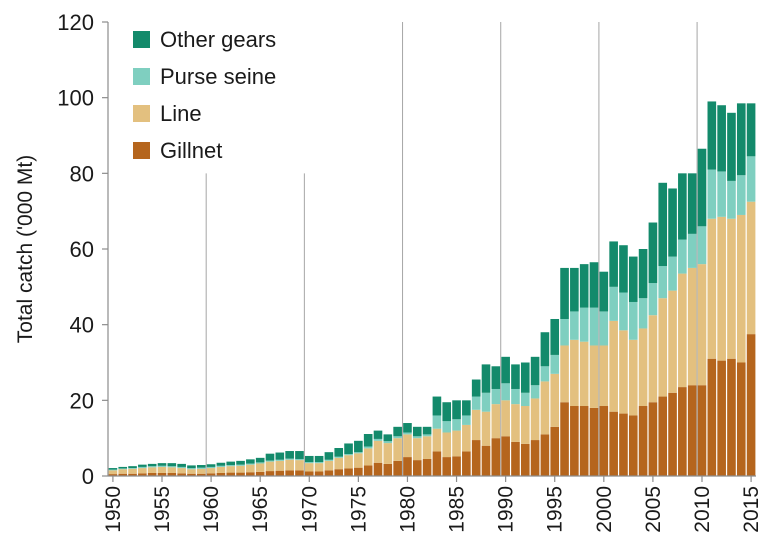  Describe the element at coordinates (141, 113) in the screenshot. I see `legend-swatch-line` at that location.